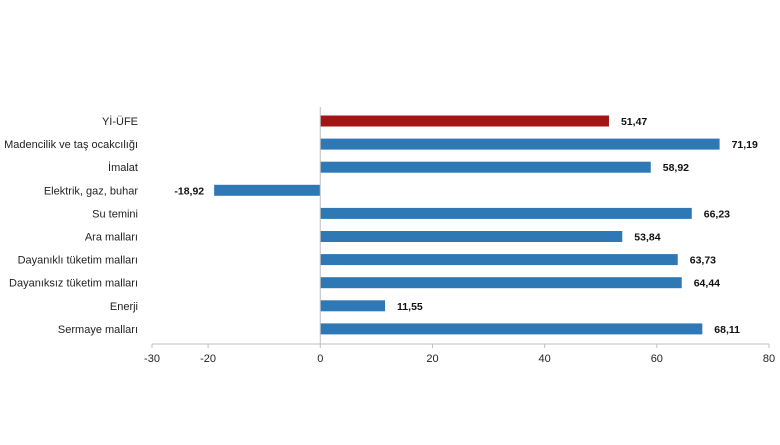 Image resolution: width=780 pixels, height=445 pixels. What do you see at coordinates (78, 261) in the screenshot?
I see `category-label: Dayanıklı tüketim malları` at bounding box center [78, 261].